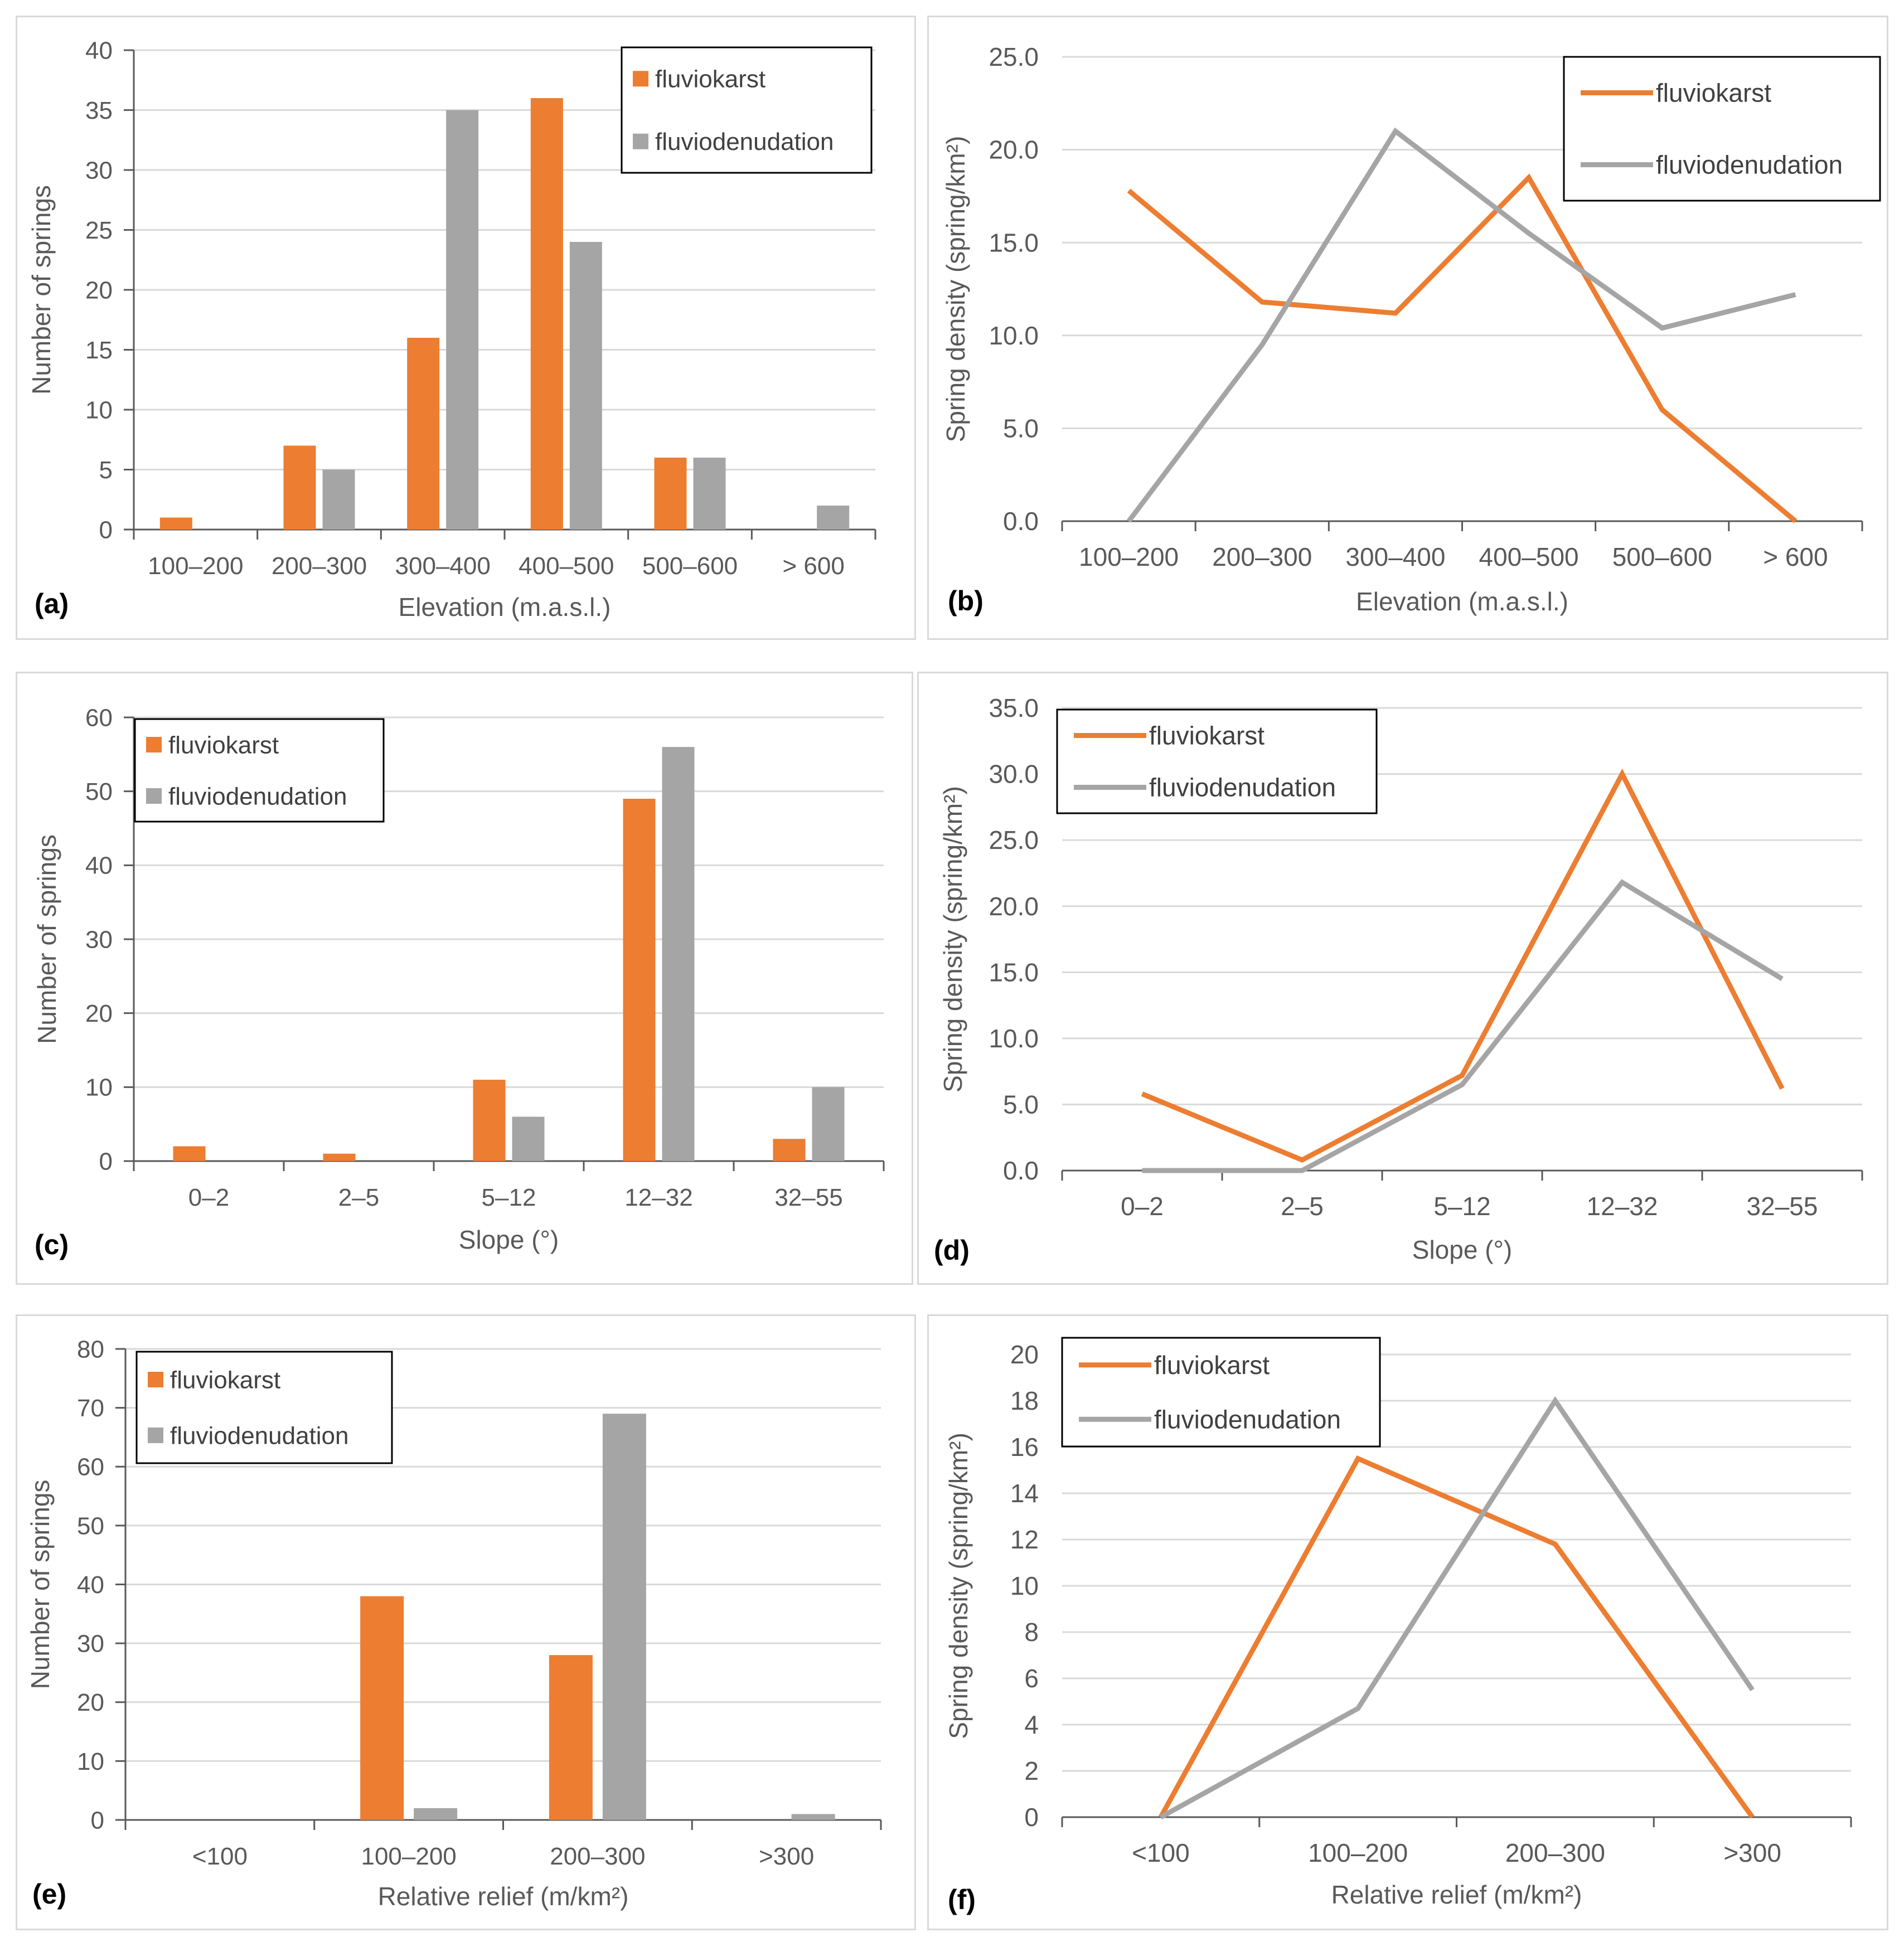  What do you see at coordinates (1395, 556) in the screenshot?
I see `x-tick-label: 300–400` at bounding box center [1395, 556].